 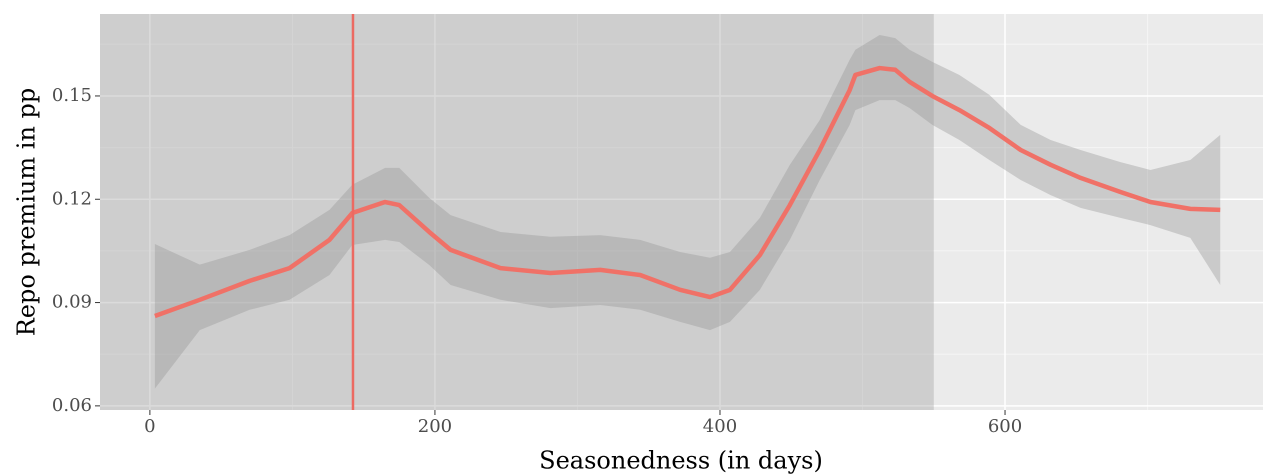 I want to click on x-tick-label: 400, so click(x=720, y=426).